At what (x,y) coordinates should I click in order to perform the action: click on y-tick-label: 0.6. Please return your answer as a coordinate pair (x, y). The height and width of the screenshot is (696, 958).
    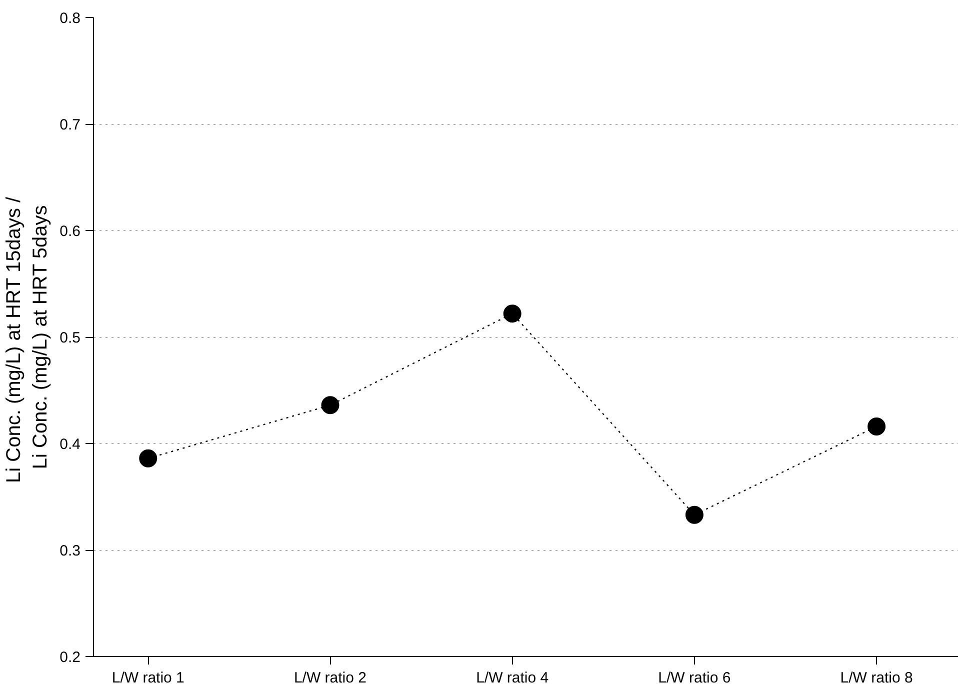
    Looking at the image, I should click on (70, 231).